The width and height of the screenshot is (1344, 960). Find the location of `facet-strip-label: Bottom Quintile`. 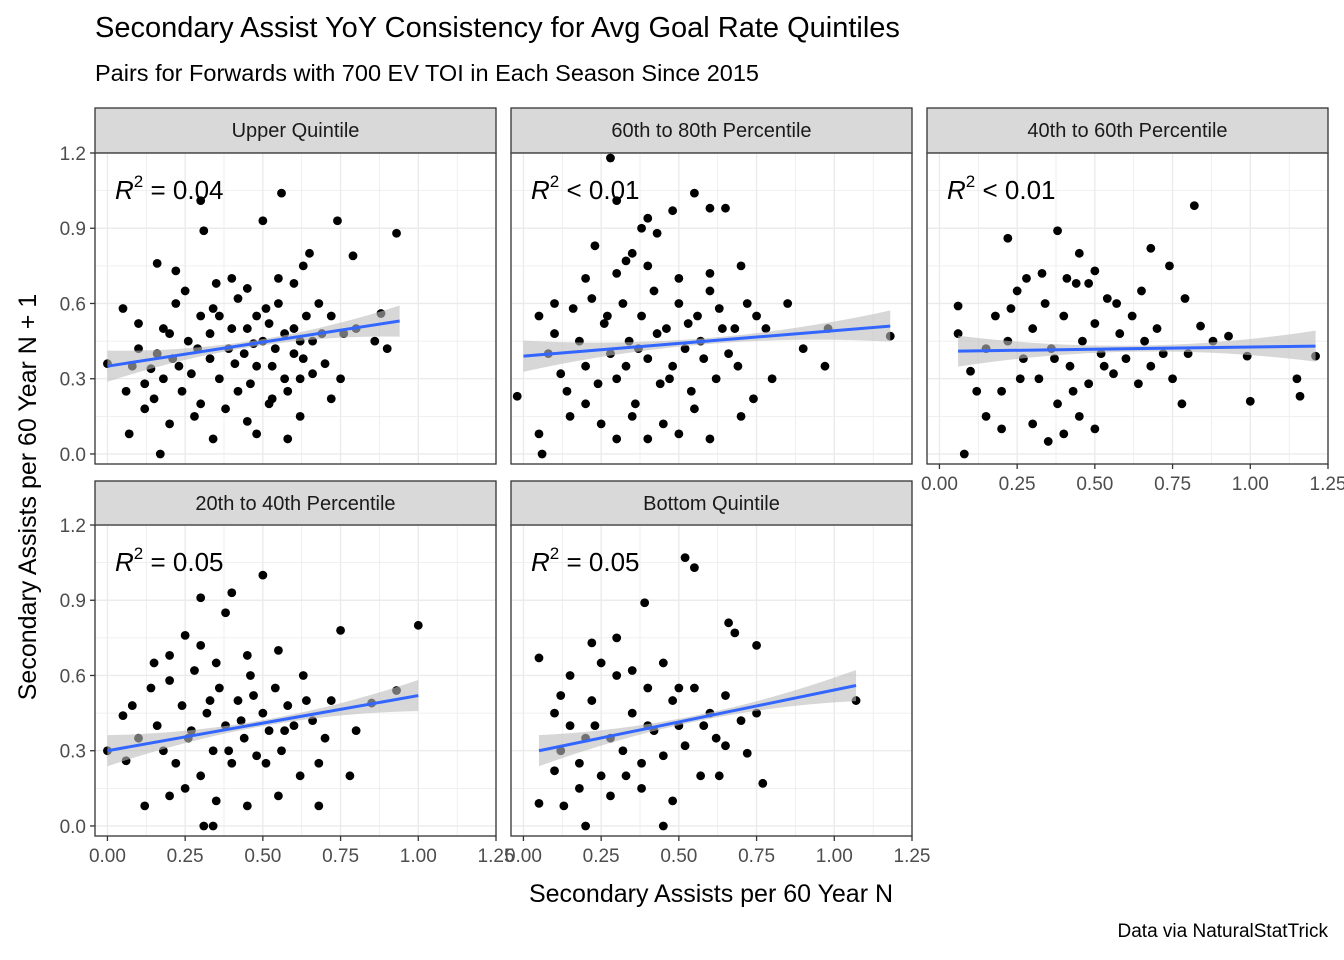

facet-strip-label: Bottom Quintile is located at coordinates (711, 504).